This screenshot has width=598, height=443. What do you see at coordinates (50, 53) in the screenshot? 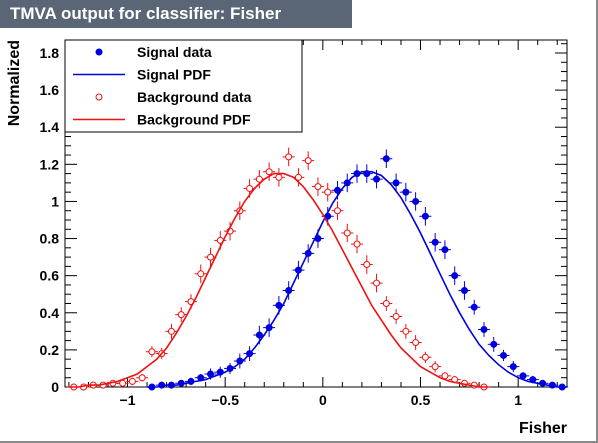
I see `y-tick-label: 1.8` at bounding box center [50, 53].